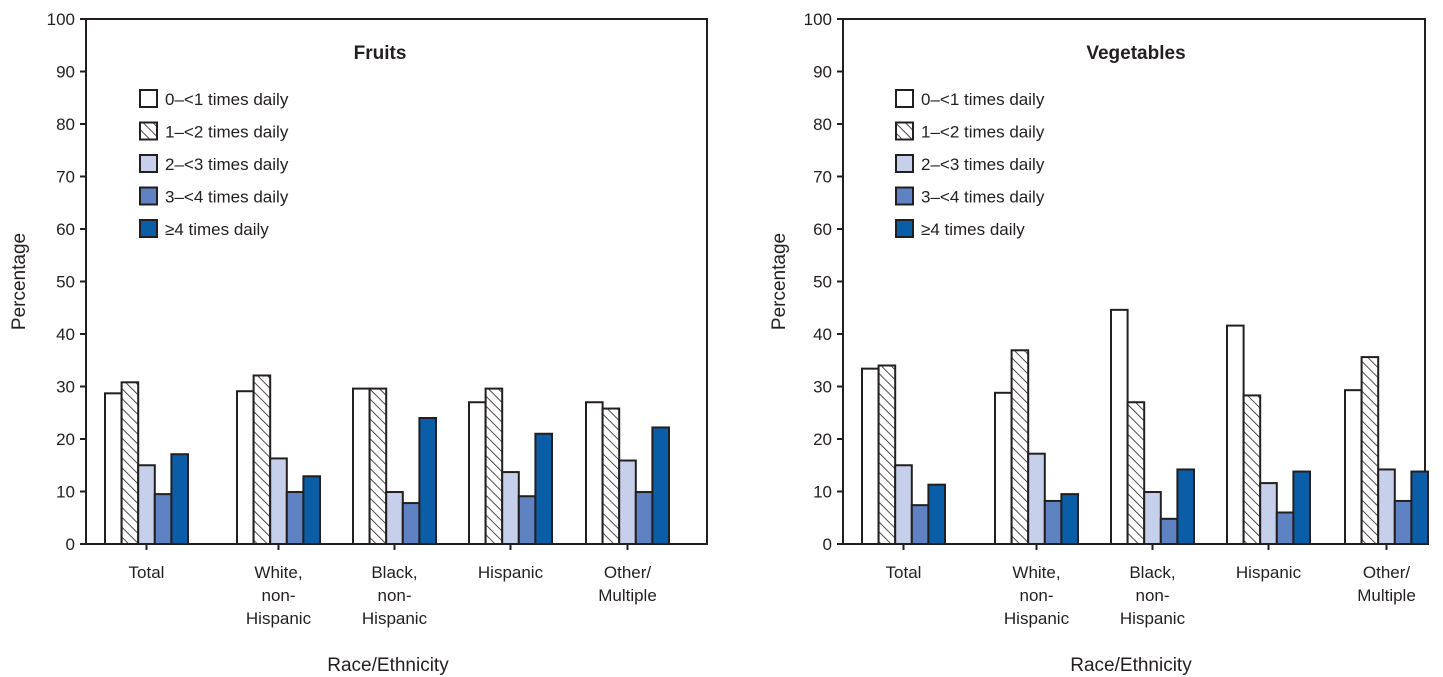  Describe the element at coordinates (1131, 665) in the screenshot. I see `x-axis-title: Race/Ethnicity` at that location.